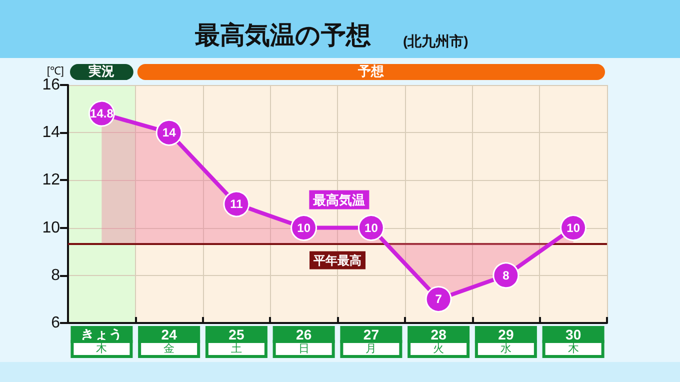 Image resolution: width=680 pixels, height=382 pixels. Describe the element at coordinates (574, 340) in the screenshot. I see `x-tick-label: 30木` at that location.